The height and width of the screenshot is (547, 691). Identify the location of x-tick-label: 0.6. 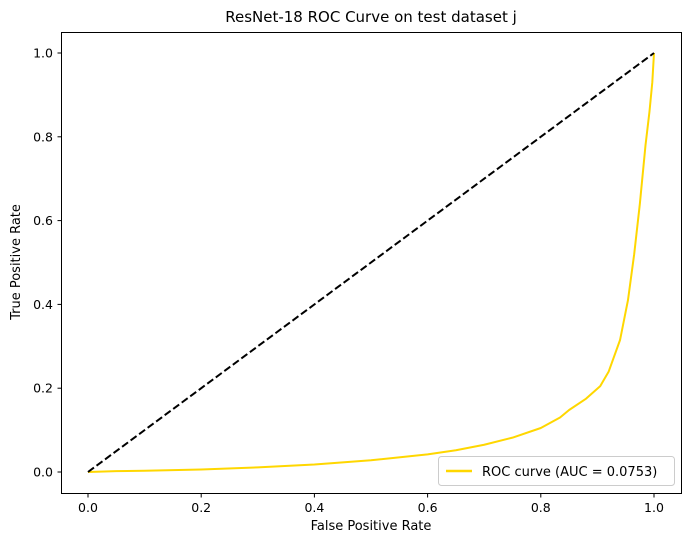
(428, 507).